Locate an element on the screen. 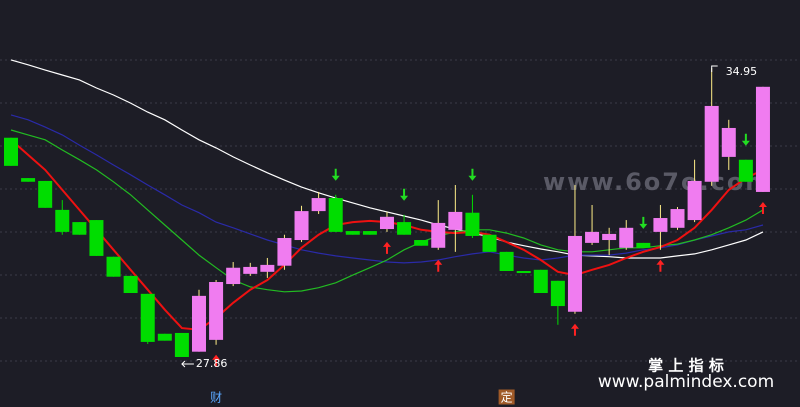  low-pointer is located at coordinates (187, 364).